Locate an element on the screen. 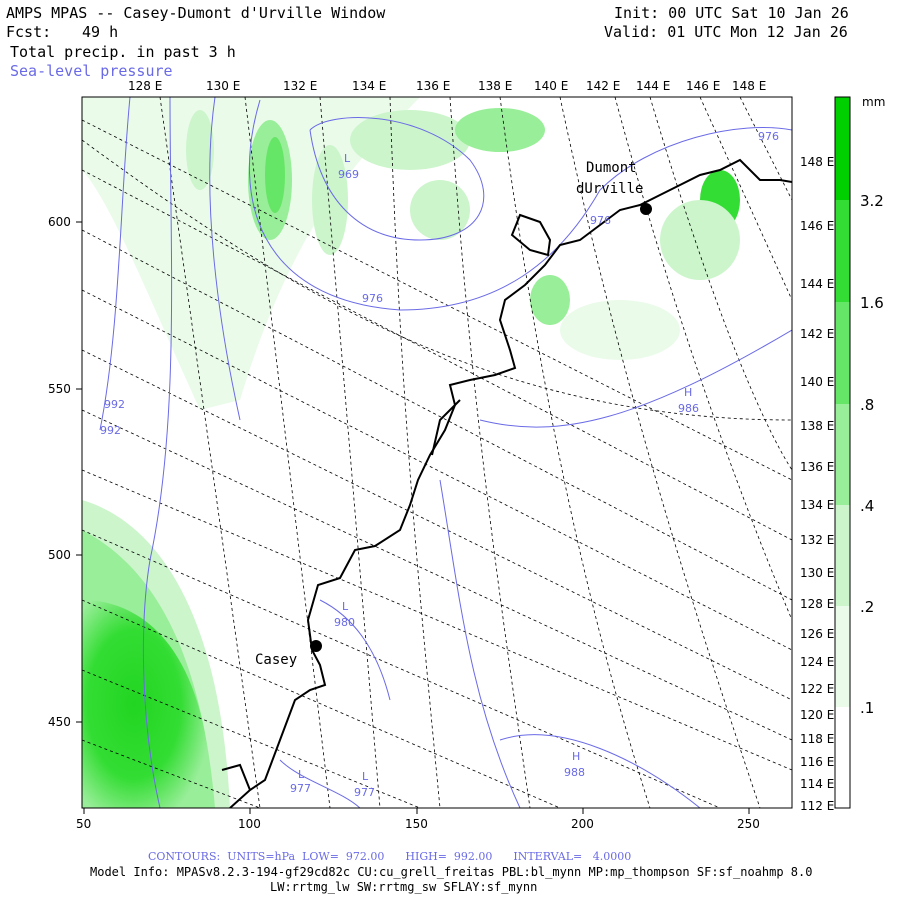 The image size is (900, 900). right-lon-label: 124 E is located at coordinates (817, 662).